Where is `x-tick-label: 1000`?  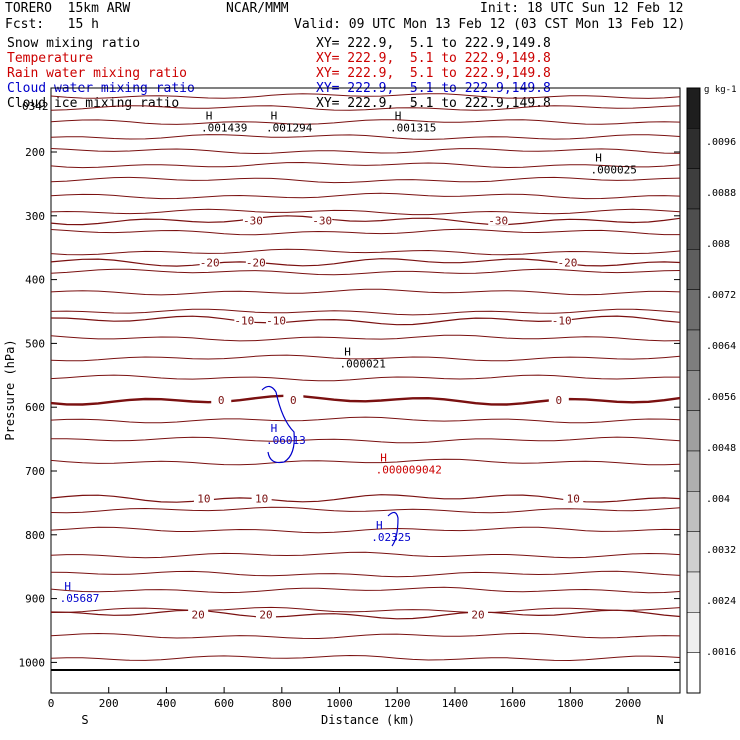
x-tick-label: 1000 is located at coordinates (339, 703).